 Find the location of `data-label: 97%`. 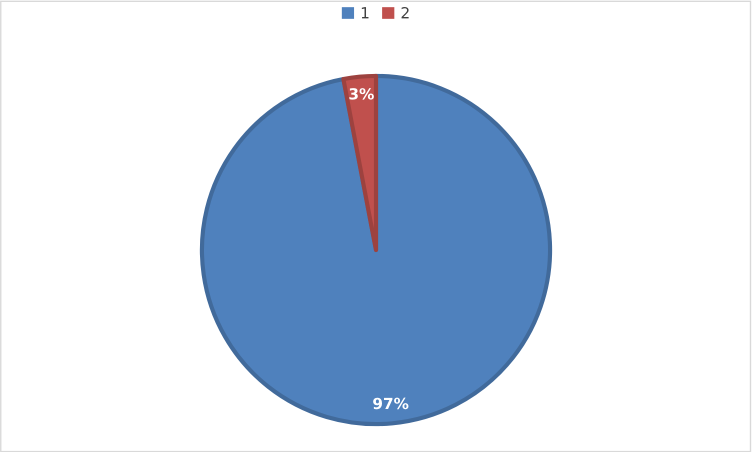

data-label: 97% is located at coordinates (390, 404).